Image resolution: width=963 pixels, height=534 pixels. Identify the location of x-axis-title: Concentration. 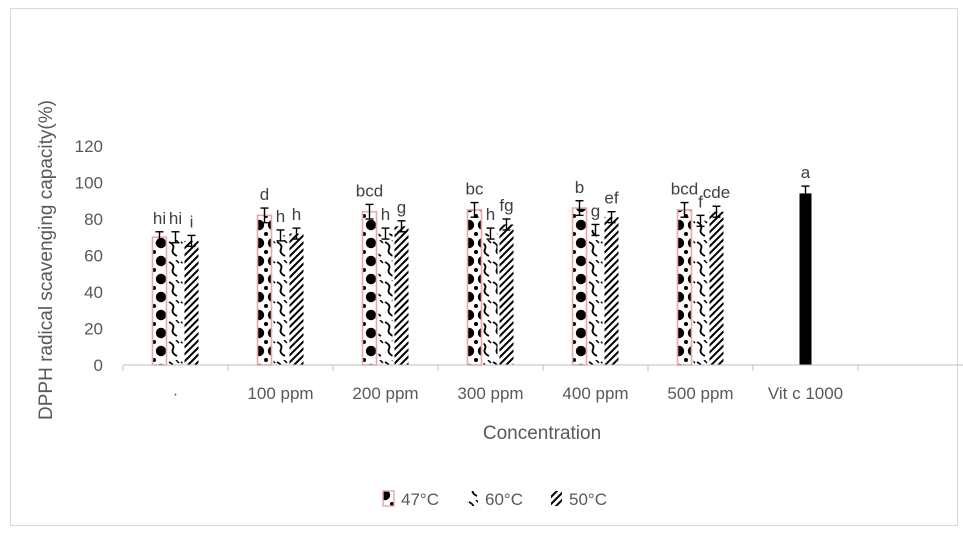
(542, 433).